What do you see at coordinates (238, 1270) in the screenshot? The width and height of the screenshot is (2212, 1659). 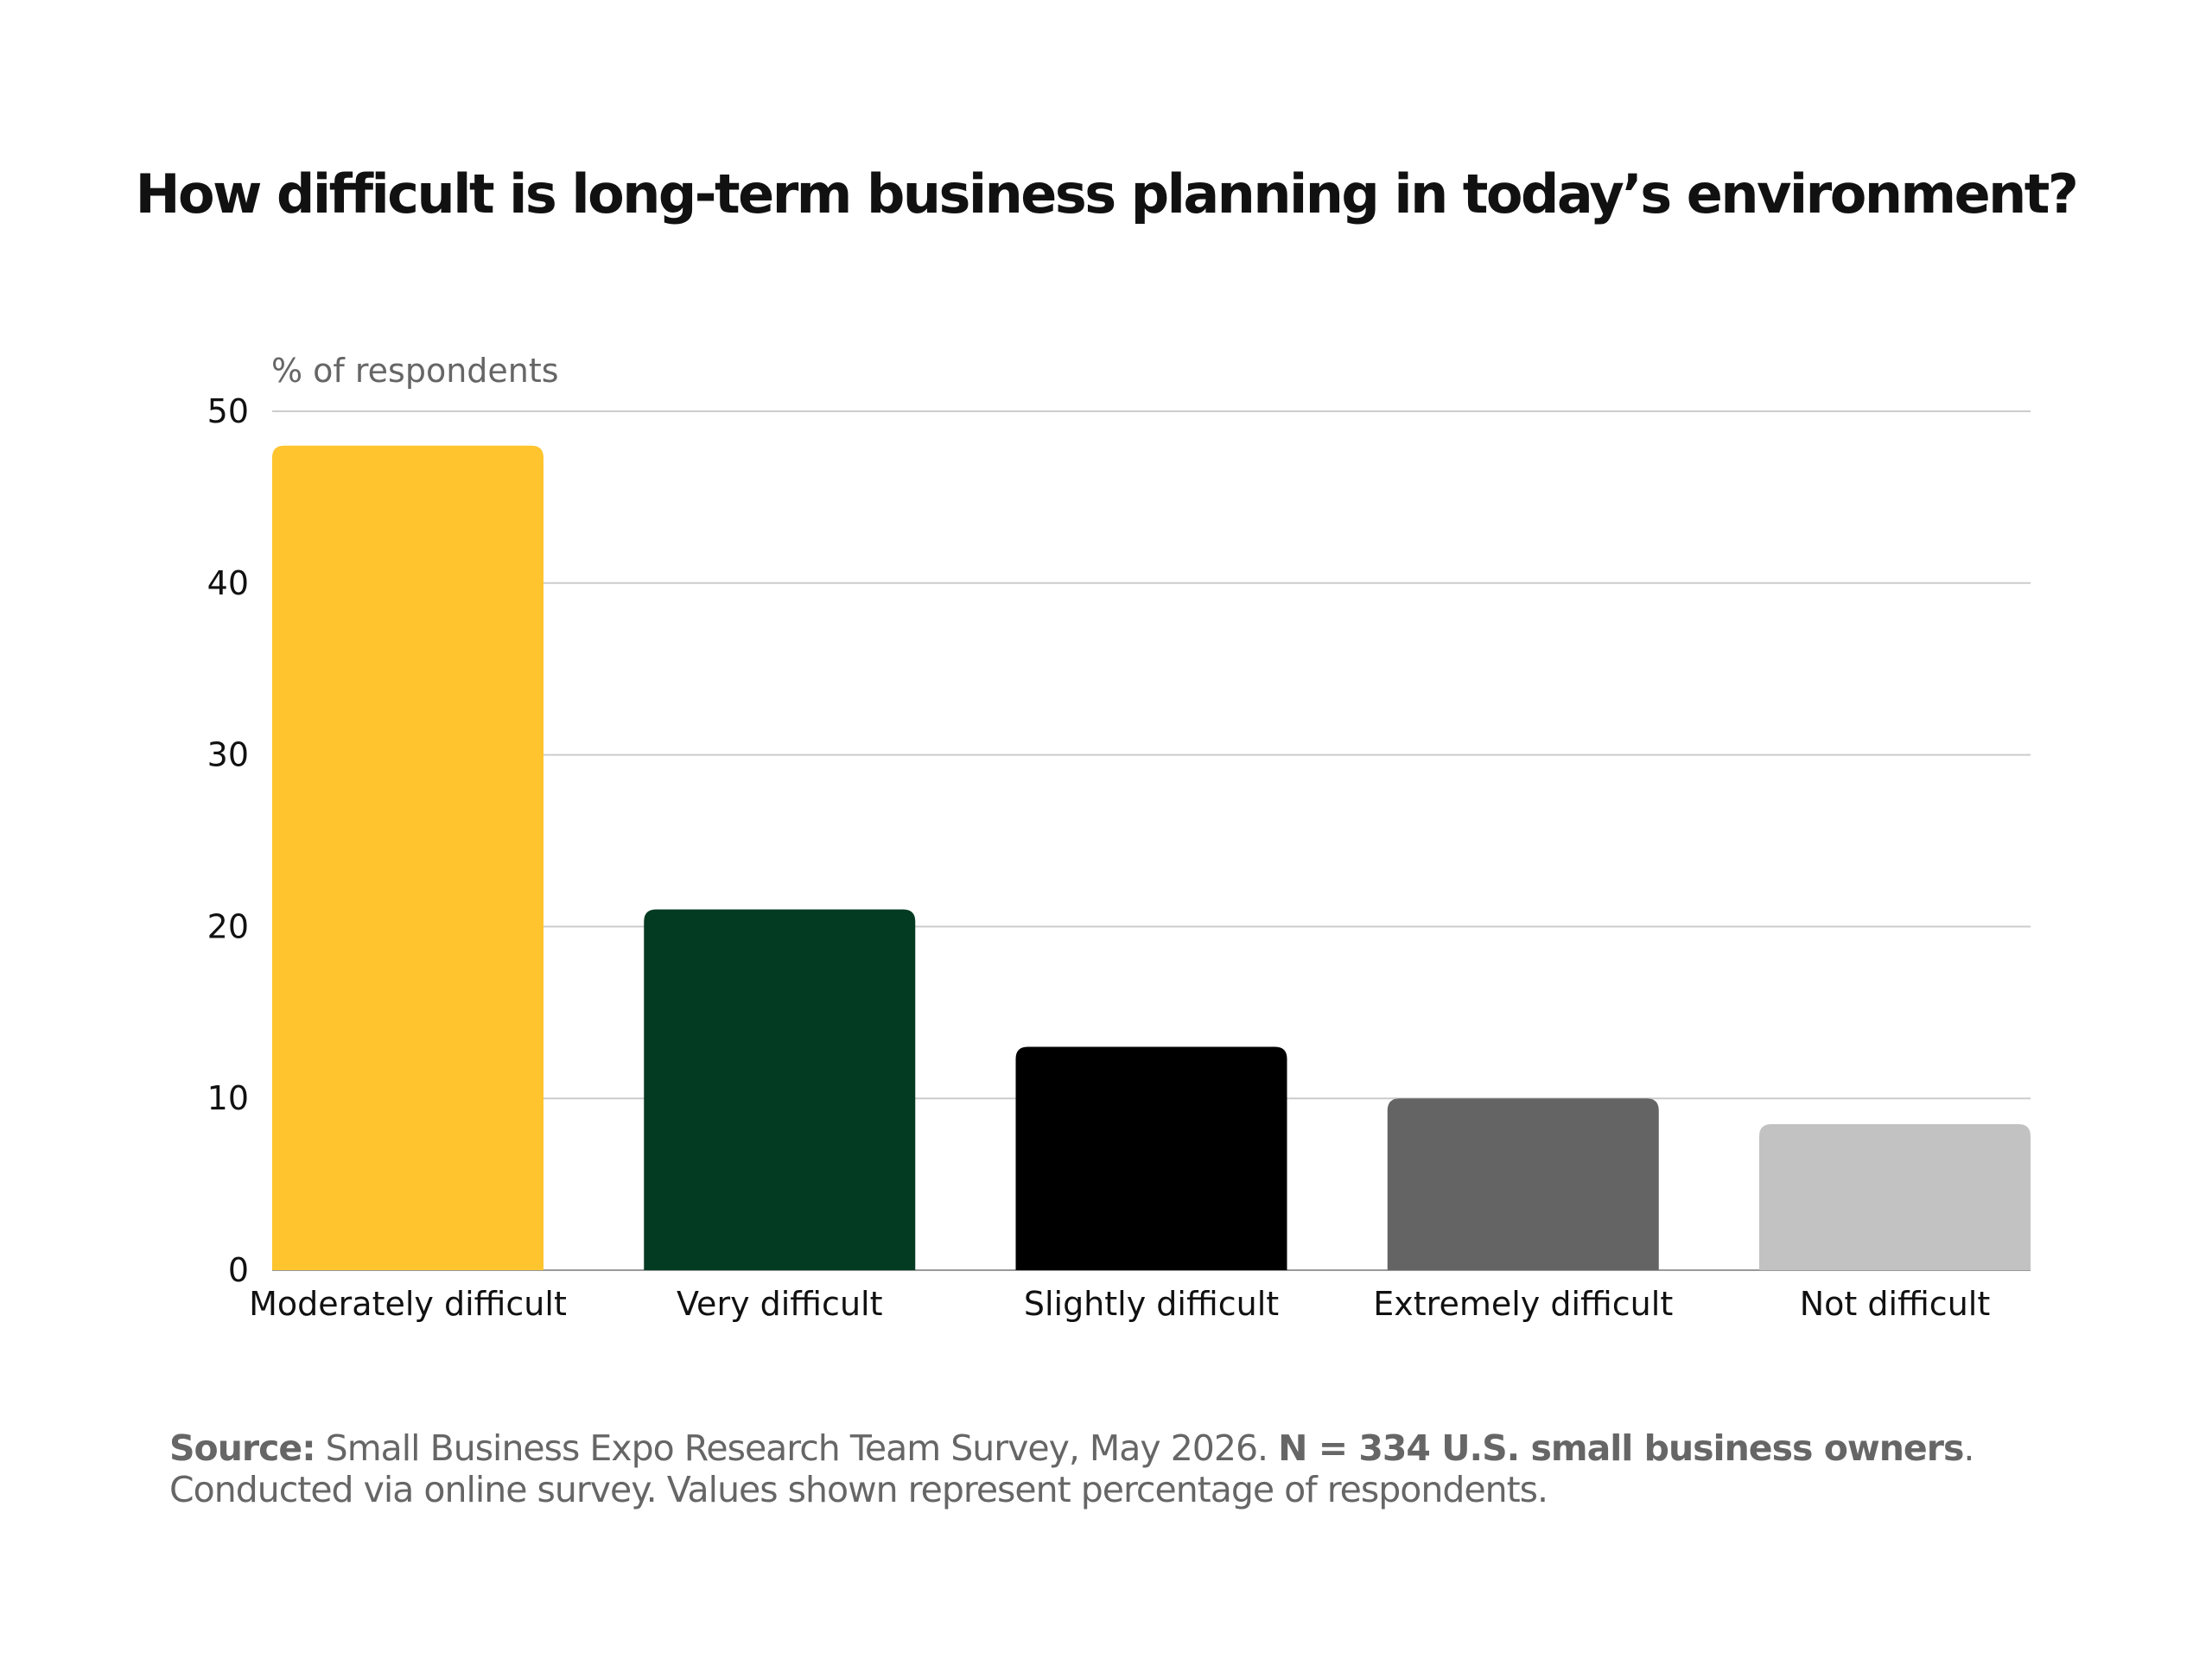 I see `y-tick-label: 0` at bounding box center [238, 1270].